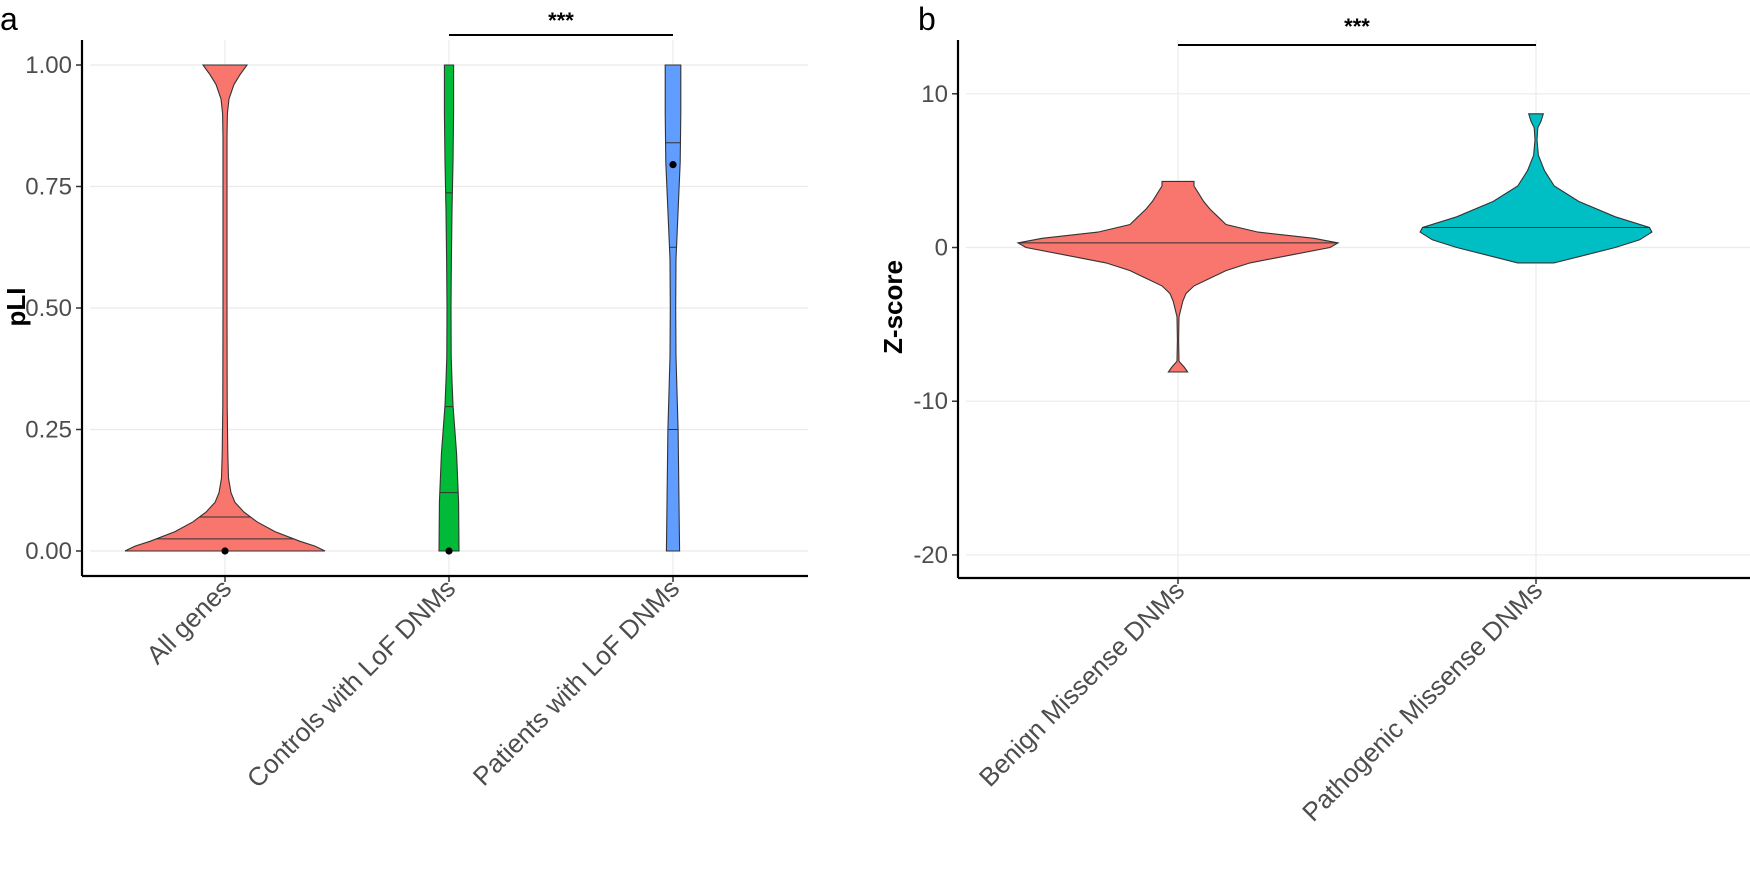 This screenshot has height=871, width=1750. I want to click on x-tick-label-pathogenic-missense-dnms: Pathogenic Missense DNMs, so click(1422, 701).